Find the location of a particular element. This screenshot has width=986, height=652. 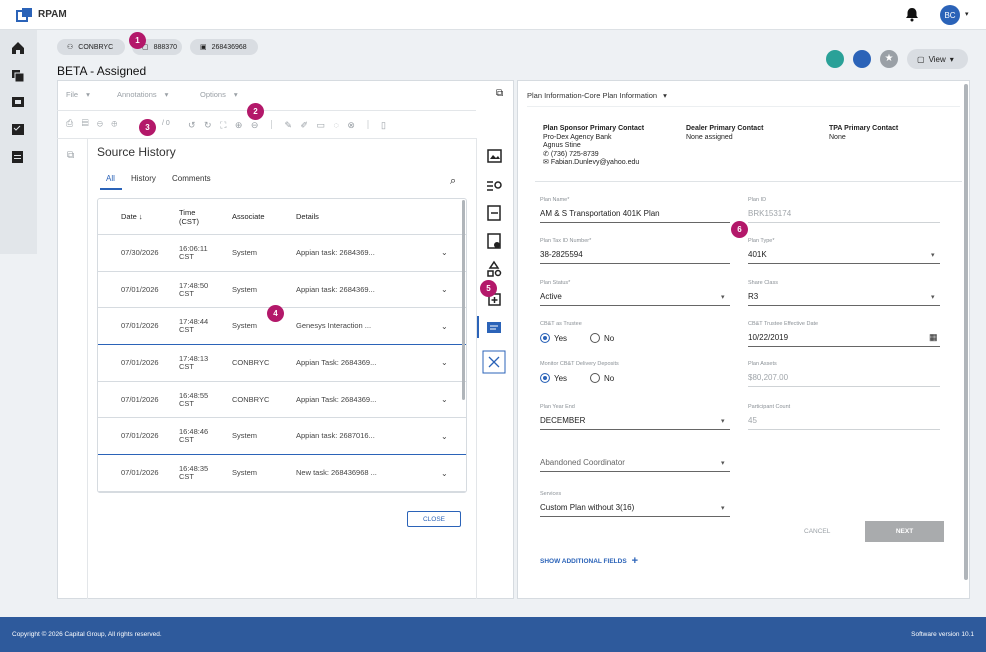

sidebar-icons is located at coordinates (18, 140).